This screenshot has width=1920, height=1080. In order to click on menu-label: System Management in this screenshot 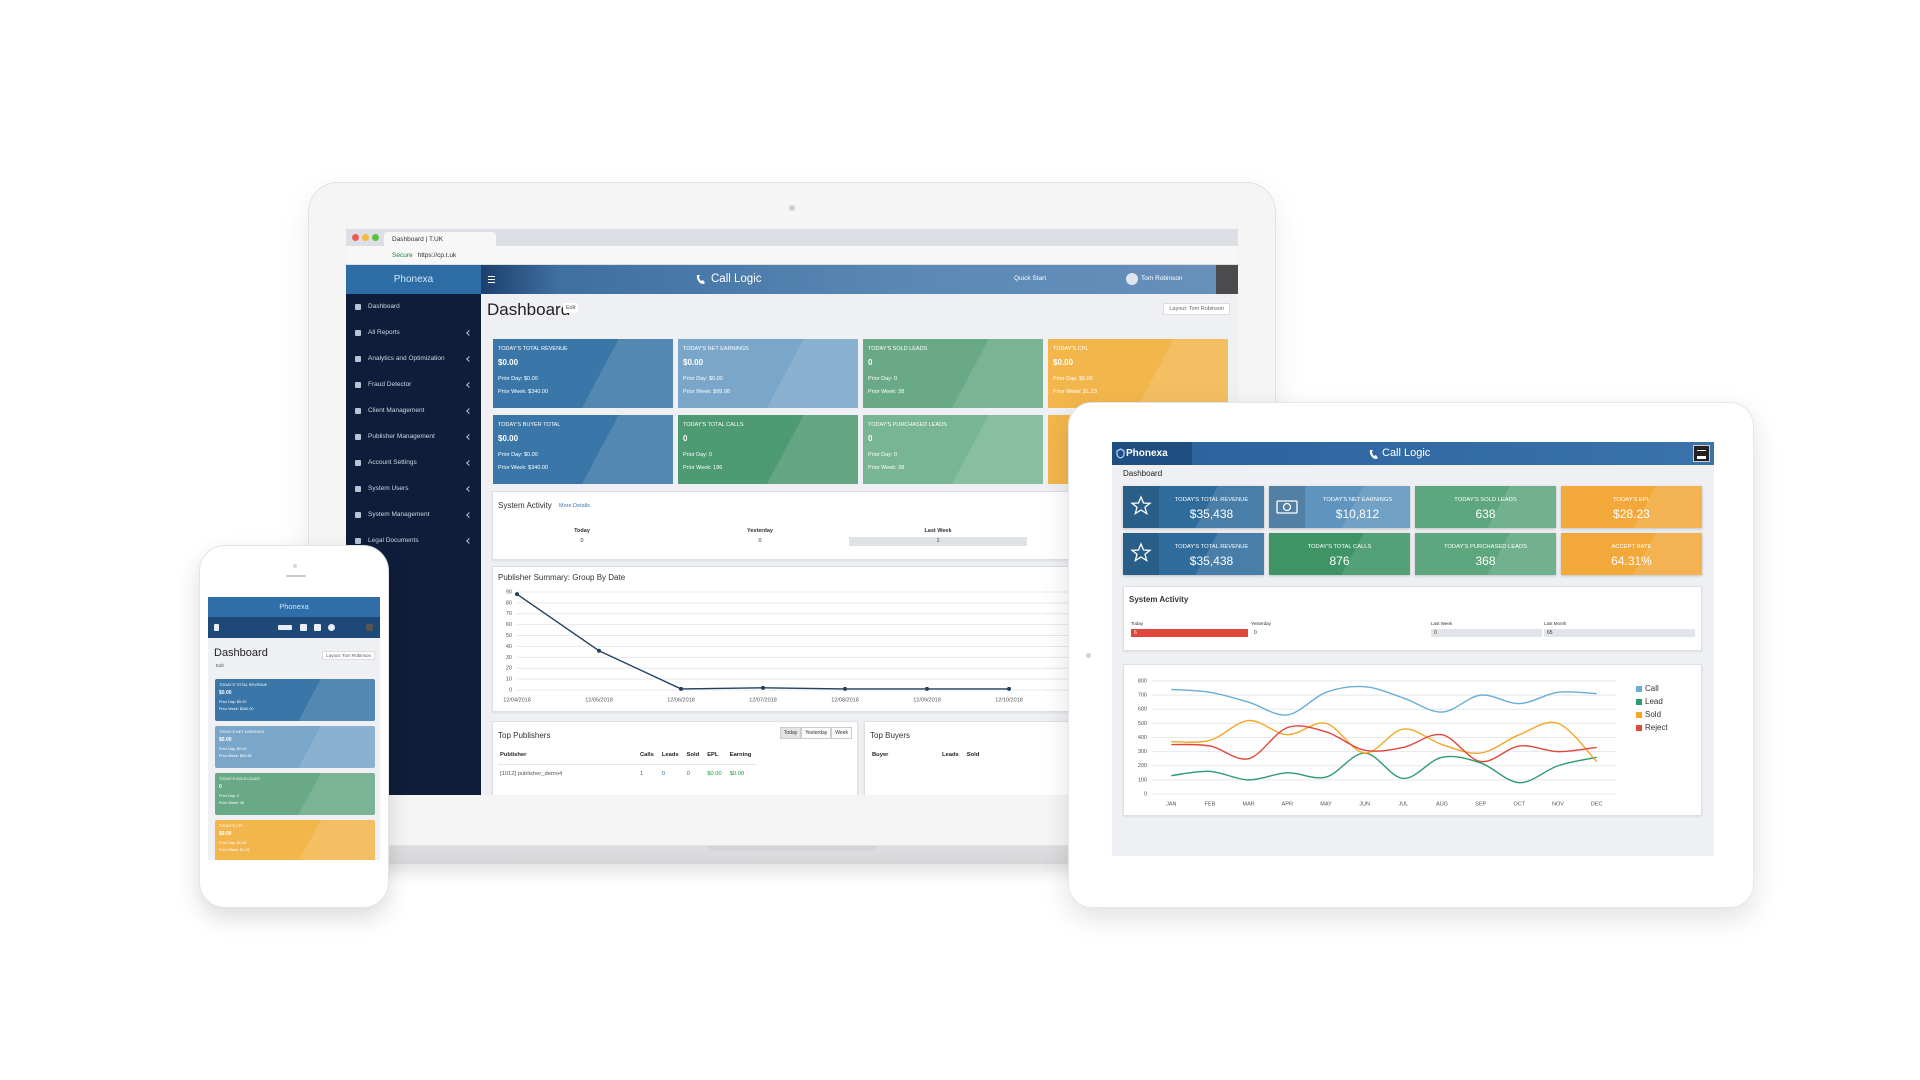, I will do `click(399, 514)`.